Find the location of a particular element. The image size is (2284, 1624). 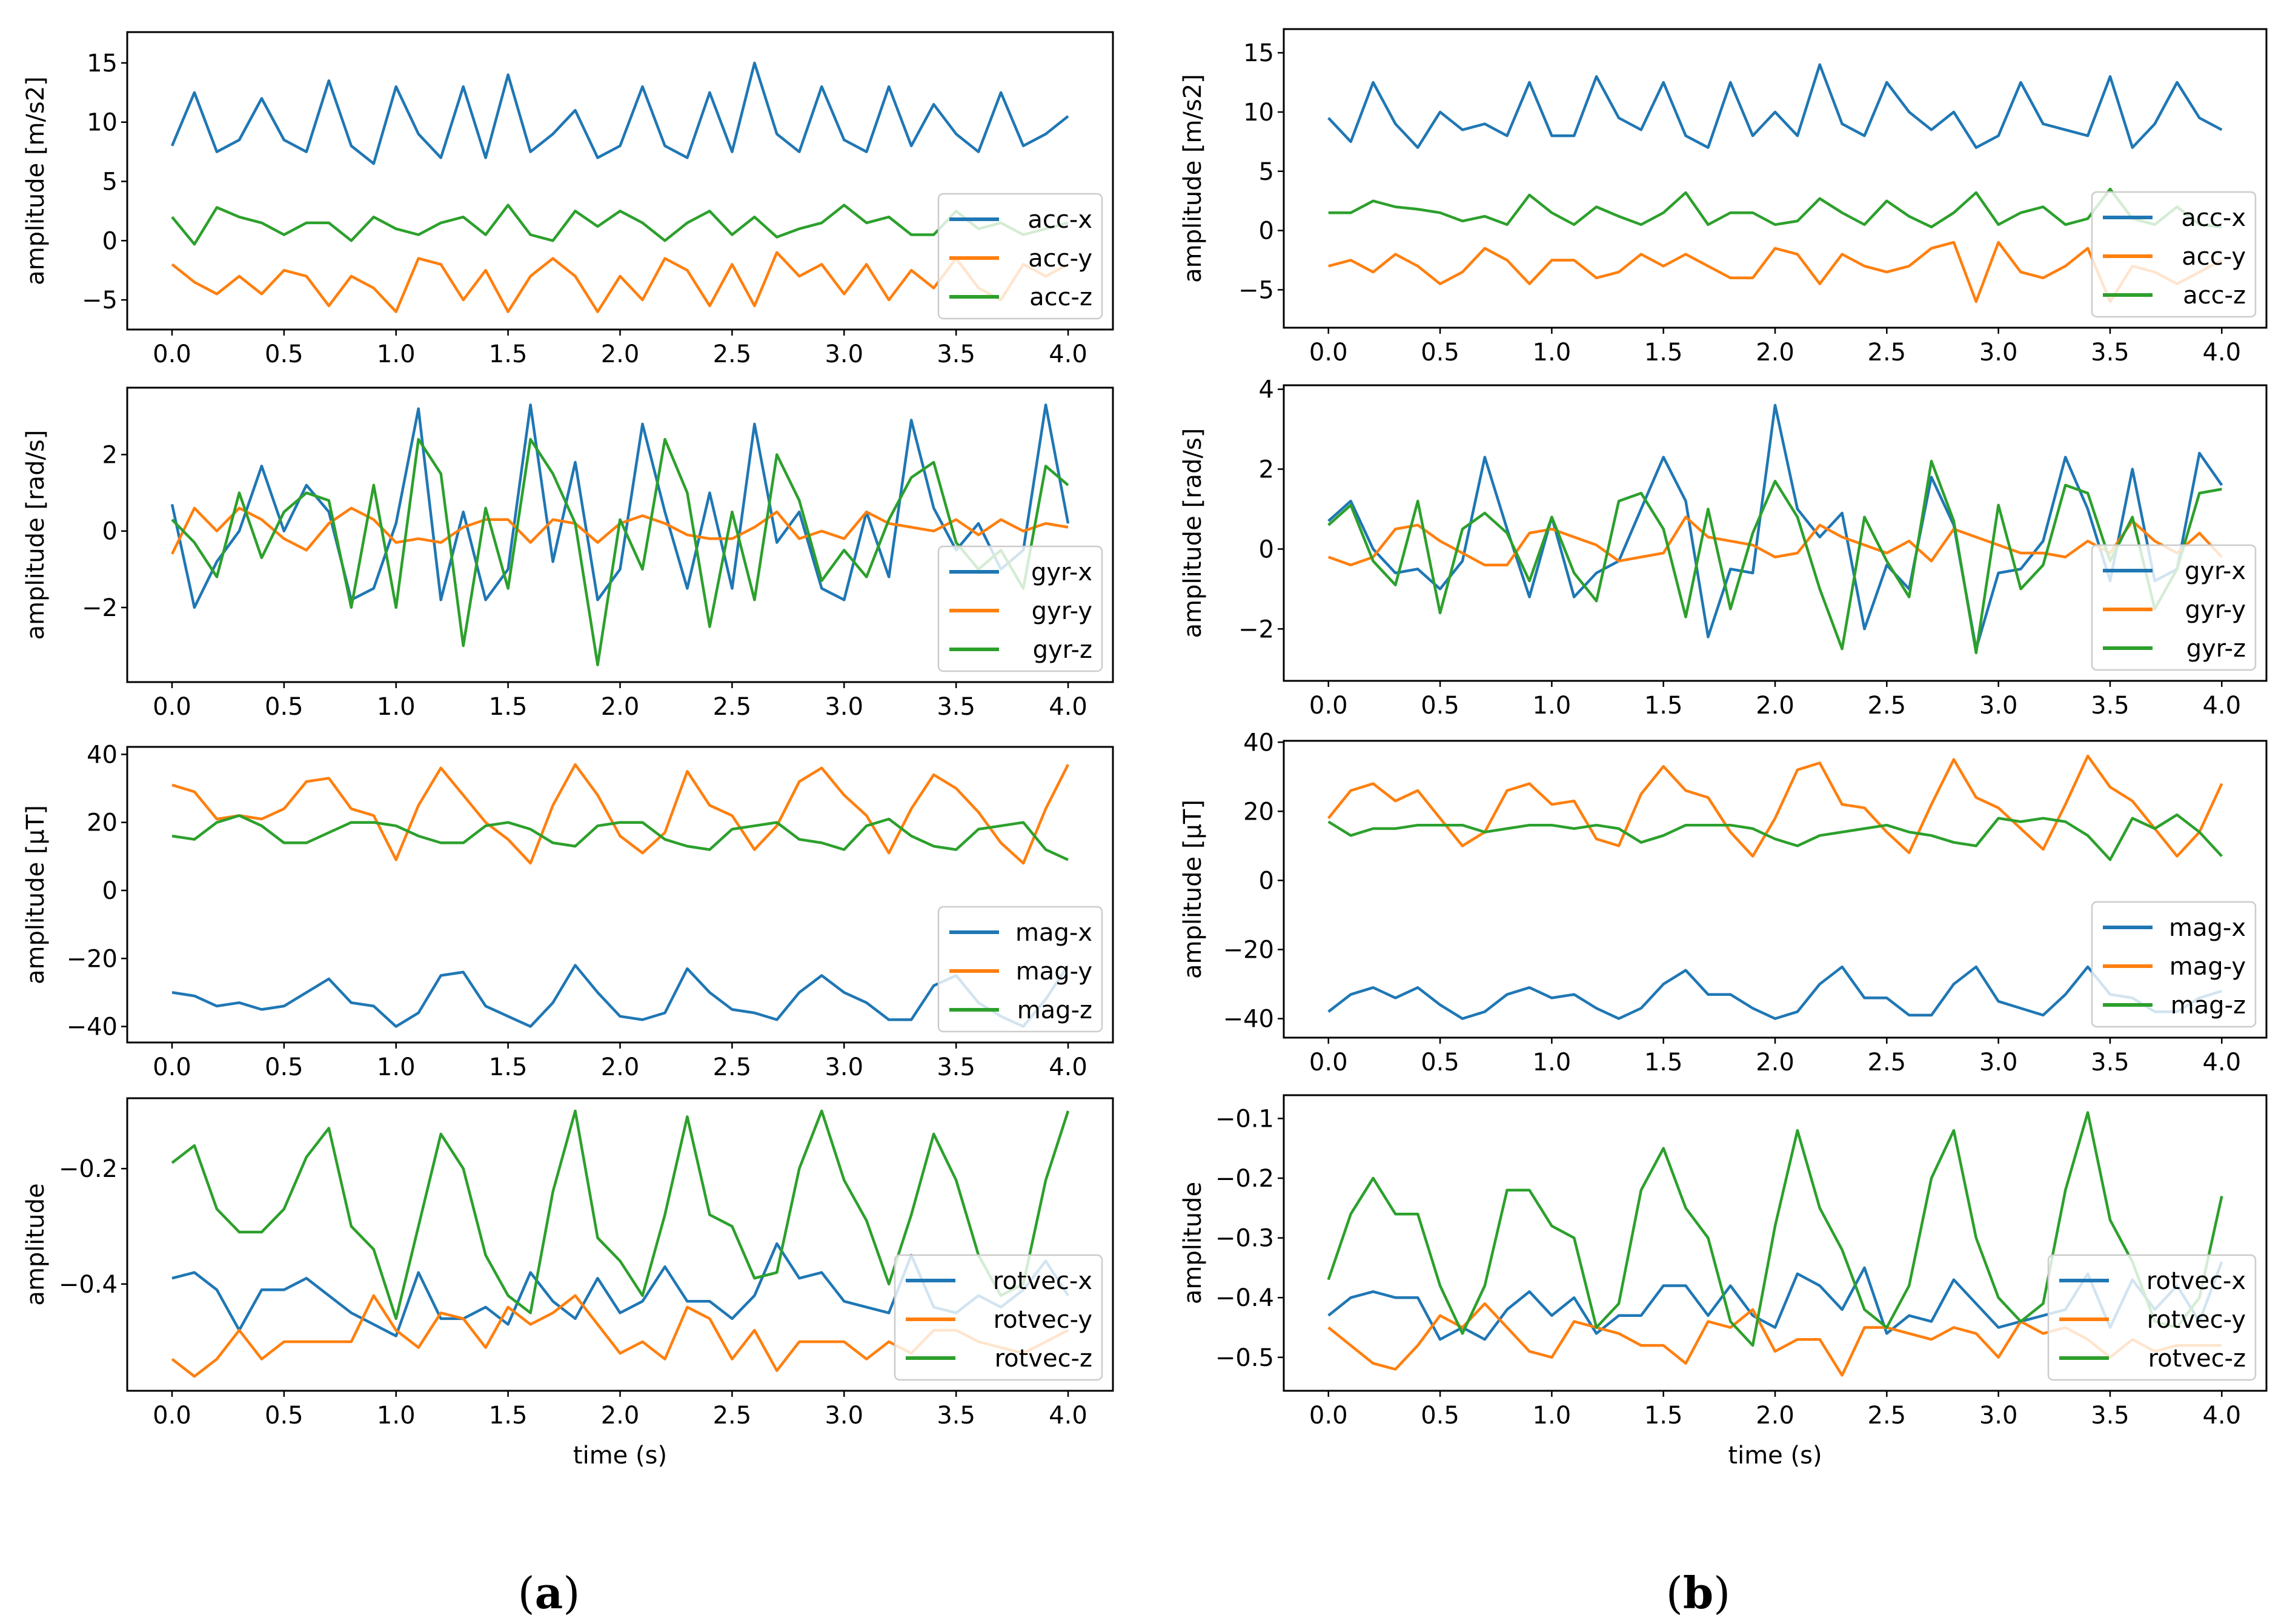

y-tick-label: 5 is located at coordinates (1266, 172).